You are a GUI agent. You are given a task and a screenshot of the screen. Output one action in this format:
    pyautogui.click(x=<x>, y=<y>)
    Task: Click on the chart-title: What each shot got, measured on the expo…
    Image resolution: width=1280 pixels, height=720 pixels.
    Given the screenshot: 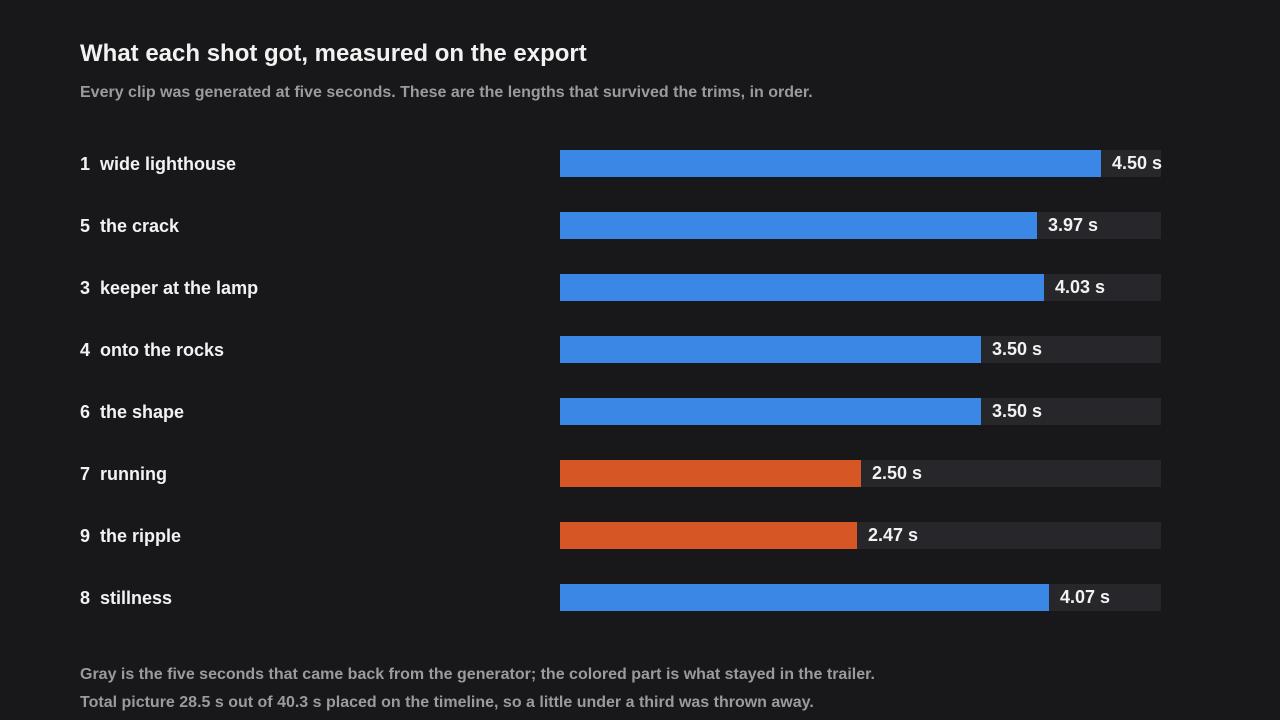 What is the action you would take?
    pyautogui.click(x=333, y=53)
    